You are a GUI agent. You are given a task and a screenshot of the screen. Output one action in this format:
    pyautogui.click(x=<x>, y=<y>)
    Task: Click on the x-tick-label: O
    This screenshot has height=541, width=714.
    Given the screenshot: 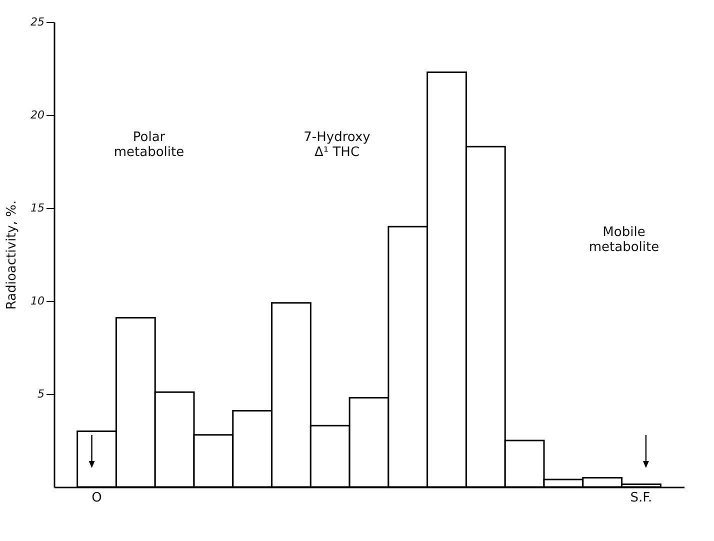 What is the action you would take?
    pyautogui.click(x=97, y=498)
    